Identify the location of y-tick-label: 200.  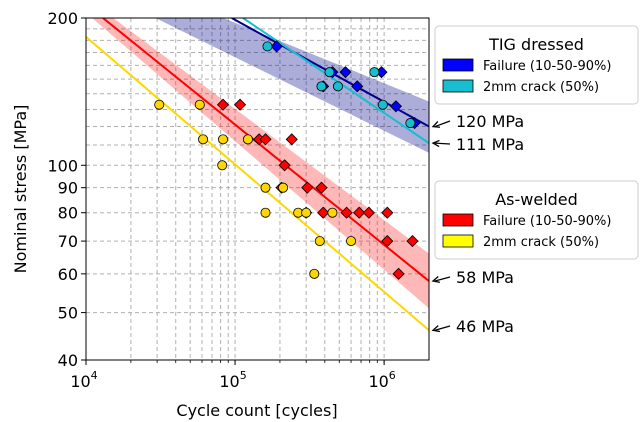
(62, 18).